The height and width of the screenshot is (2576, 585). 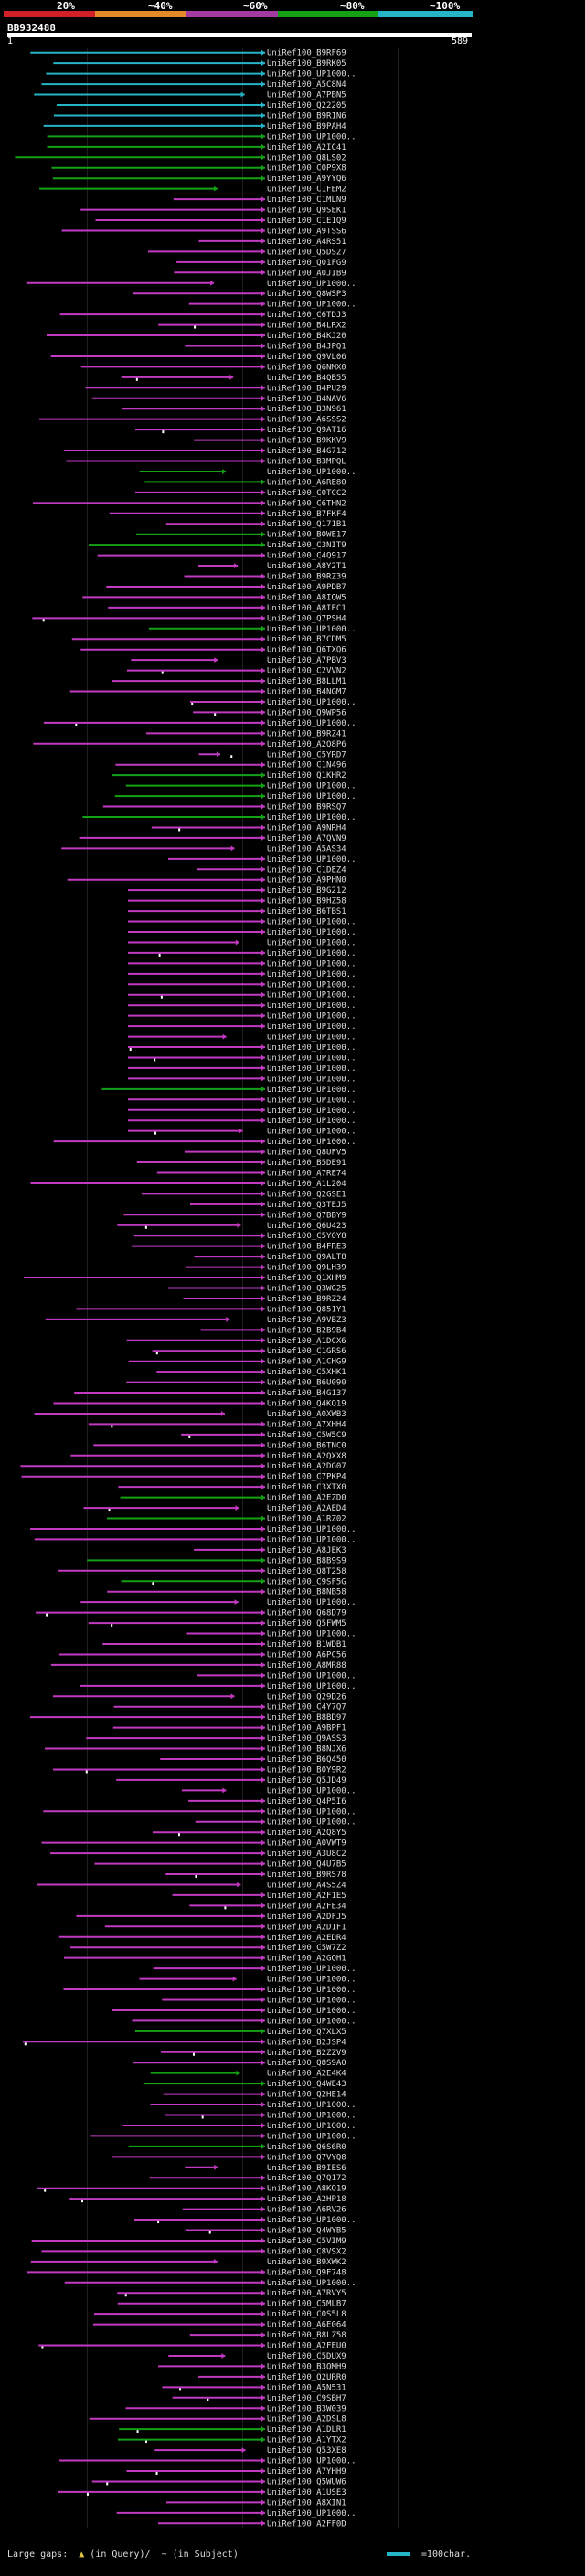 What do you see at coordinates (188, 53) in the screenshot?
I see `hit-row: UniRef100_B9RF69` at bounding box center [188, 53].